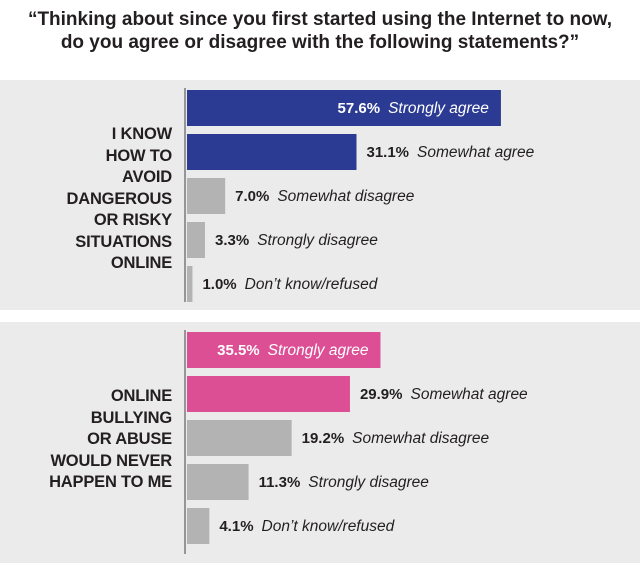 The width and height of the screenshot is (640, 563). What do you see at coordinates (132, 220) in the screenshot?
I see `statement-line: OR RISKY` at bounding box center [132, 220].